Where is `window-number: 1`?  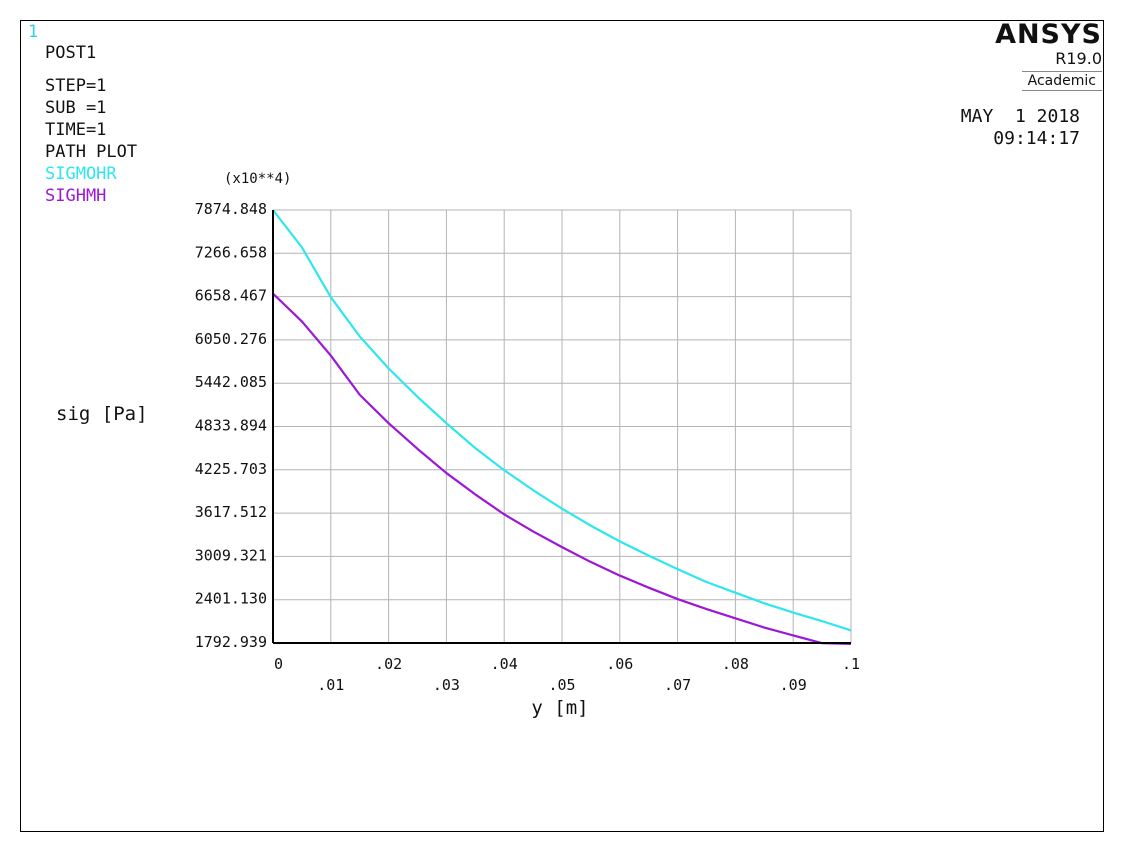 window-number: 1 is located at coordinates (33, 32).